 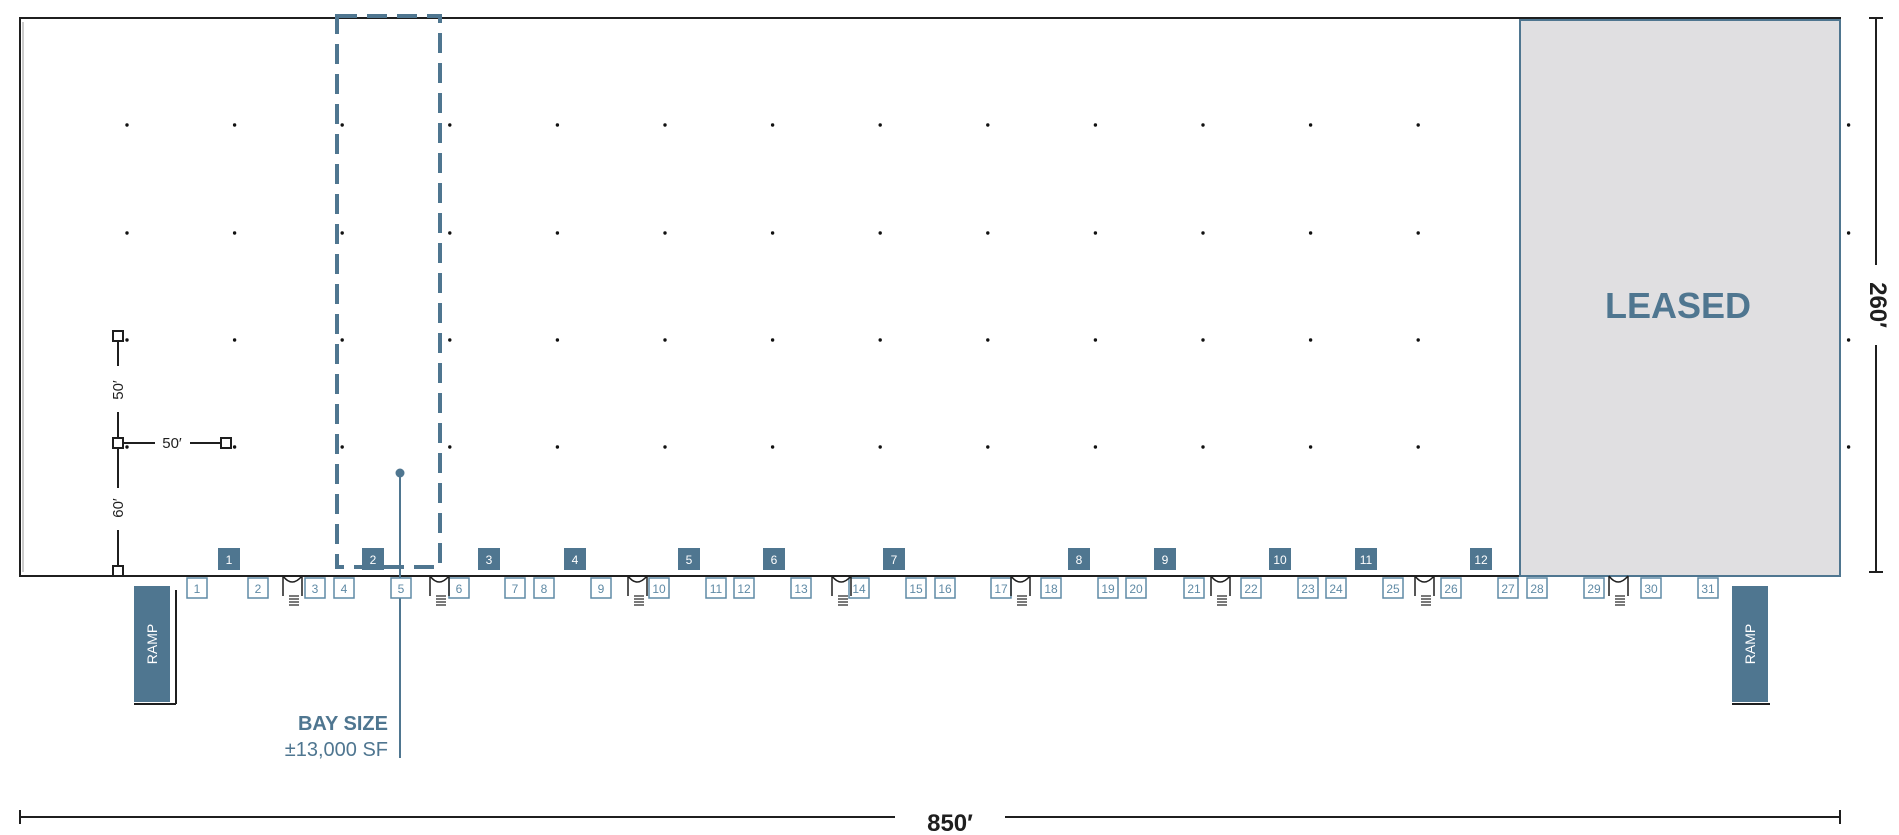 I want to click on dock-door-label: 19, so click(x=1108, y=589).